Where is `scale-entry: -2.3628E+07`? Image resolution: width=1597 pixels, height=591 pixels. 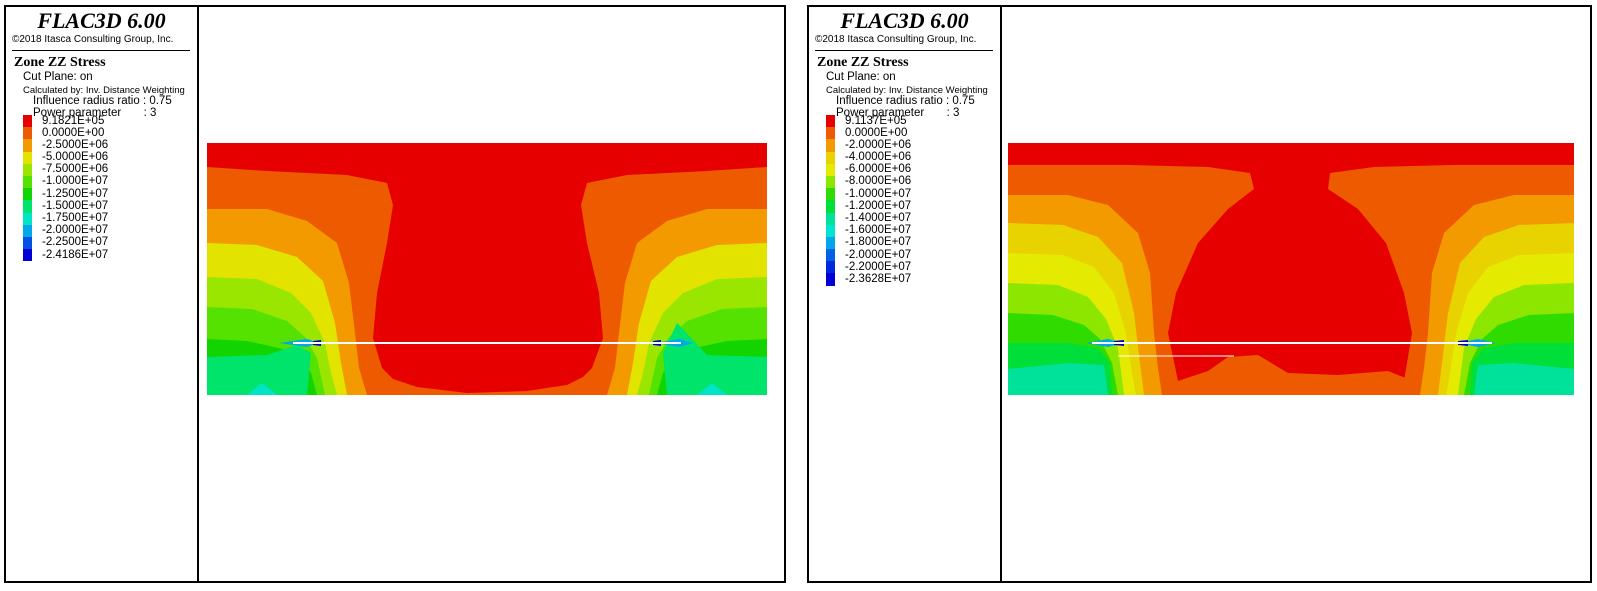 scale-entry: -2.3628E+07 is located at coordinates (911, 279).